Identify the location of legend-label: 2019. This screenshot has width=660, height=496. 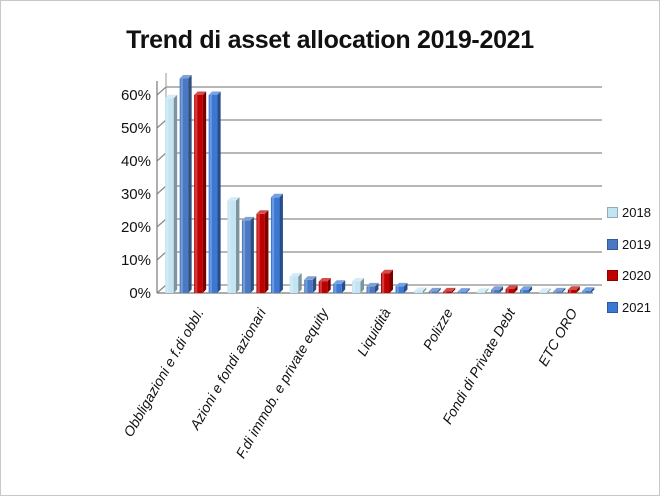
(636, 244).